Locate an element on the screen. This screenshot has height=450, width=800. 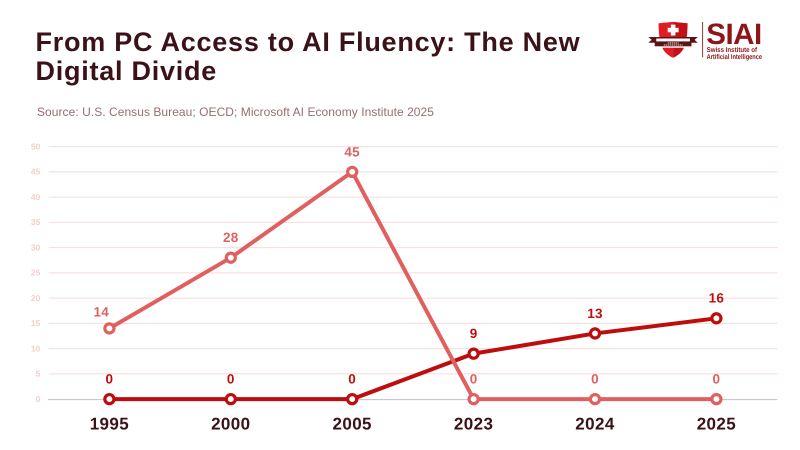
svg-text: 16 is located at coordinates (717, 298).